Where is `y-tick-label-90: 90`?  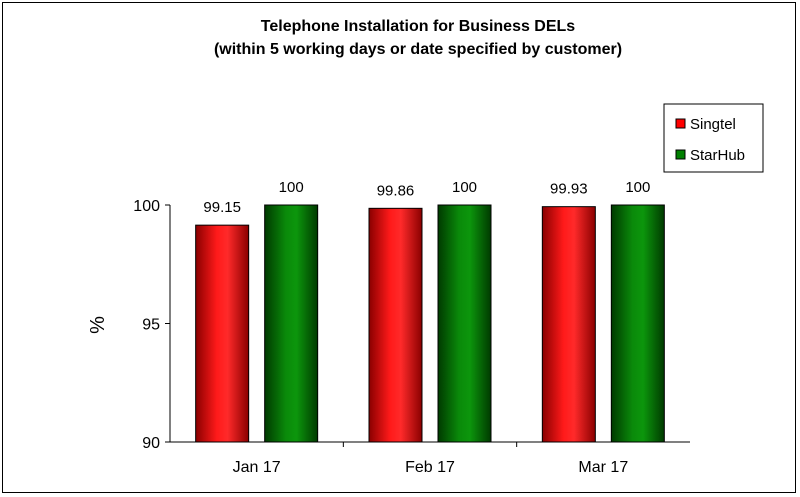
y-tick-label-90: 90 is located at coordinates (151, 443).